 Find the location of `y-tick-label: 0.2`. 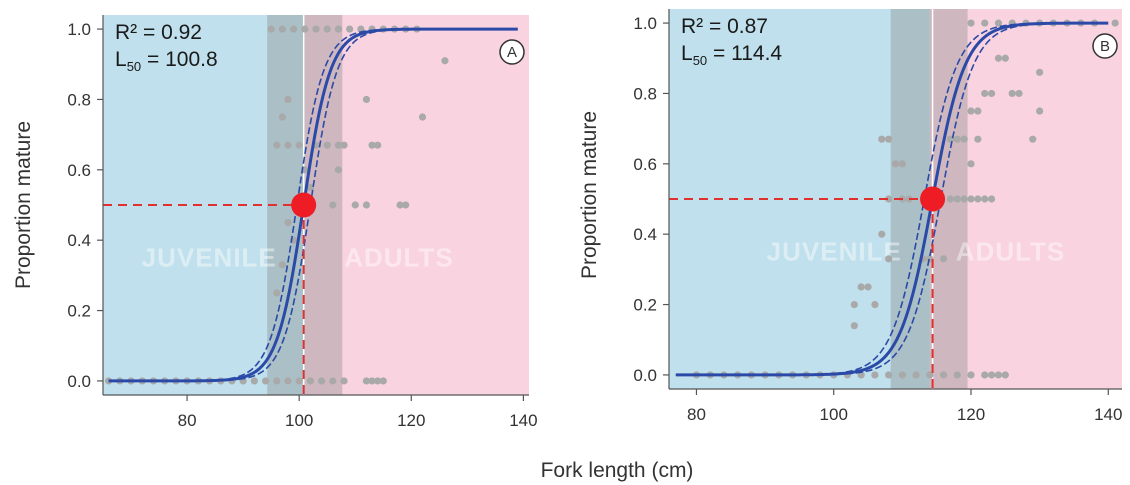

y-tick-label: 0.2 is located at coordinates (645, 305).